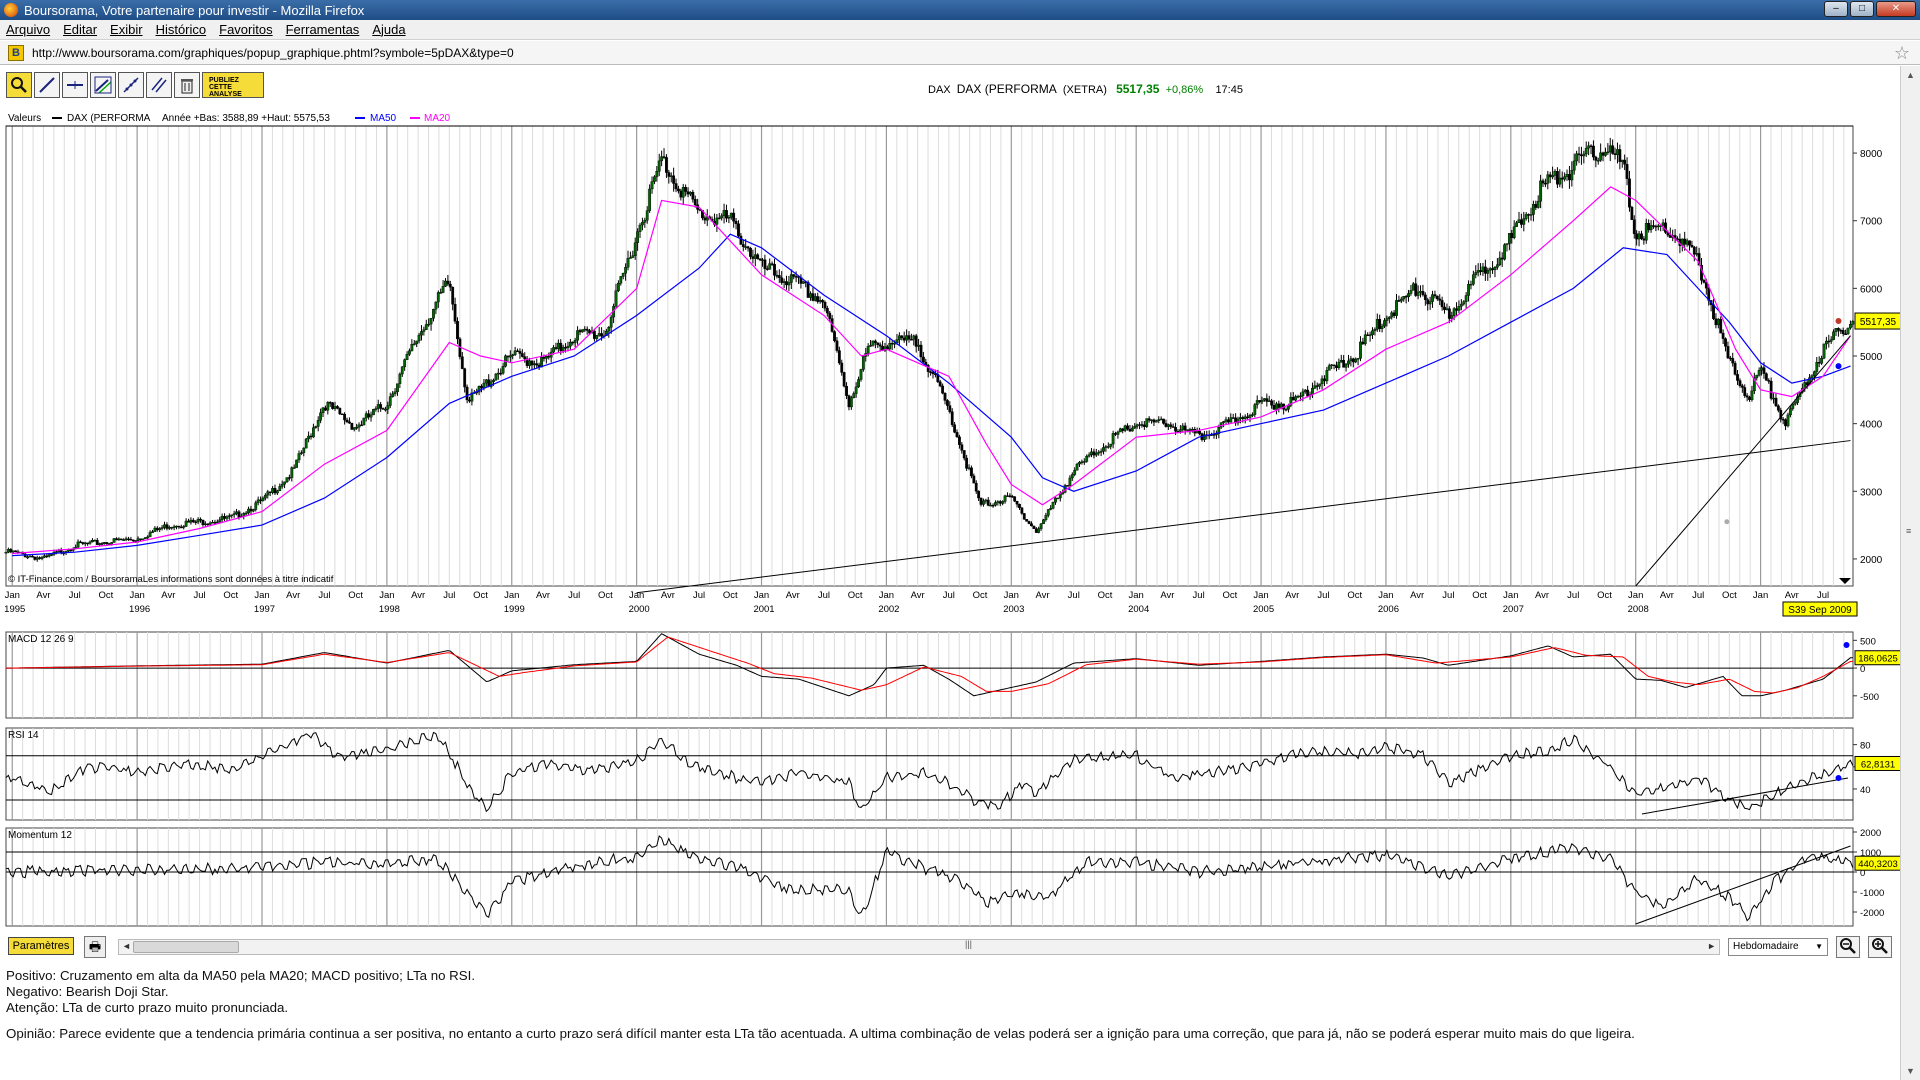 This screenshot has width=1920, height=1080. What do you see at coordinates (1909, 531) in the screenshot?
I see `scroll-grip-icon: ≡` at bounding box center [1909, 531].